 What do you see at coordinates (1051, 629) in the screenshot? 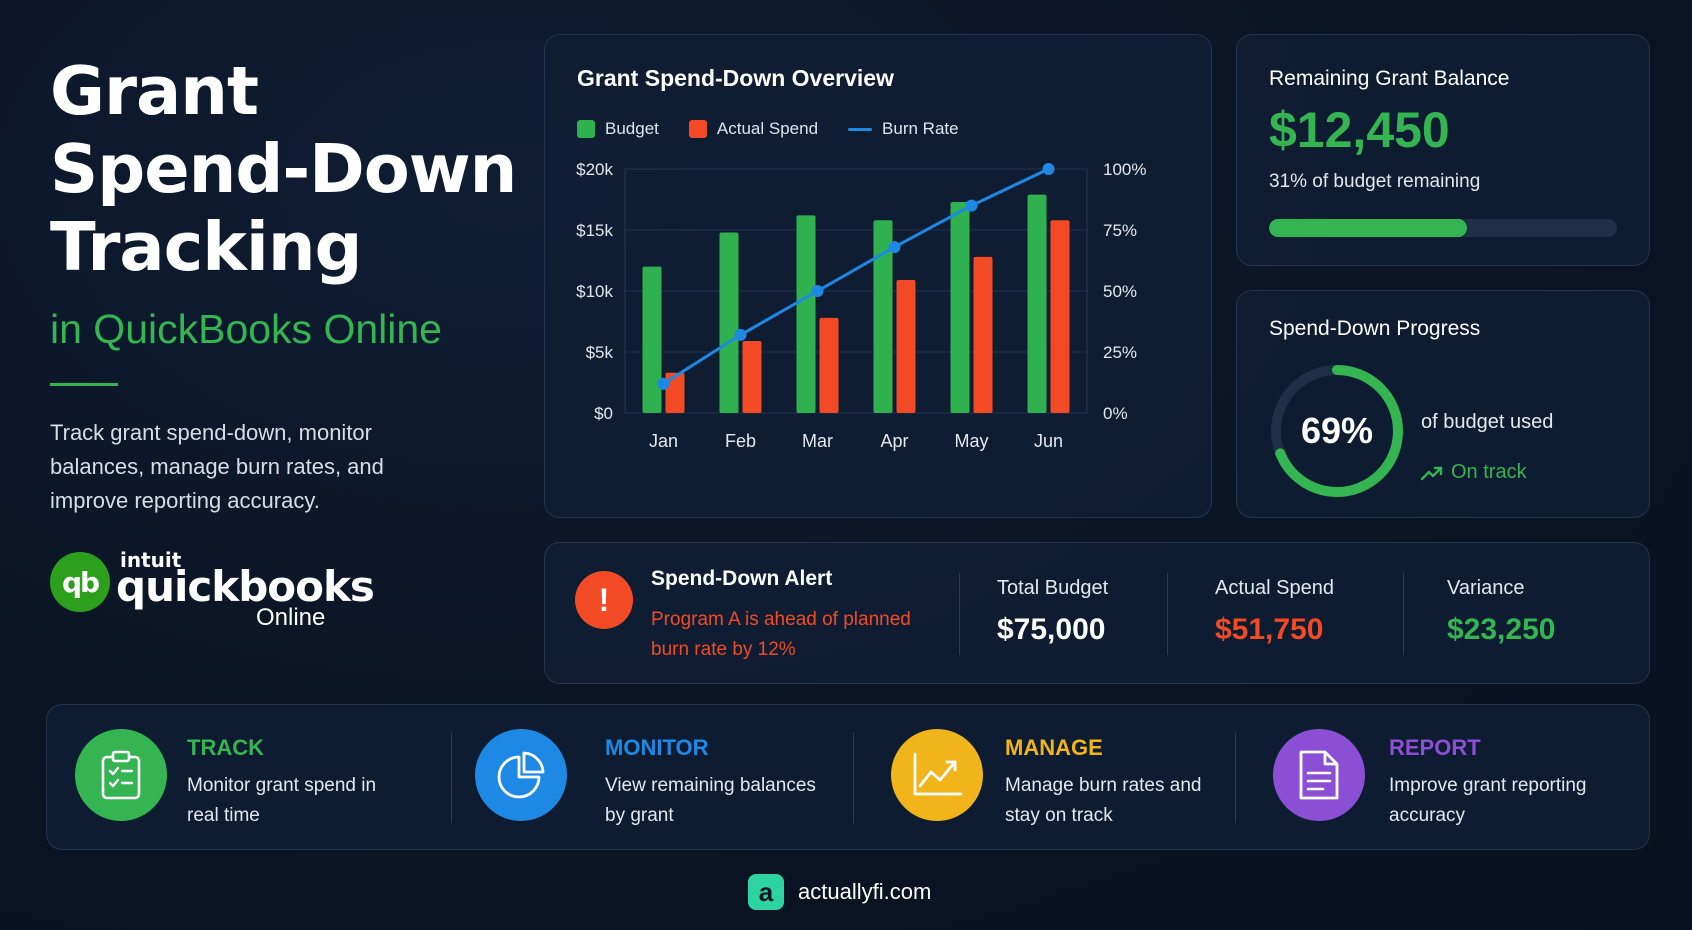
I see `total-budget-value: $75,000` at bounding box center [1051, 629].